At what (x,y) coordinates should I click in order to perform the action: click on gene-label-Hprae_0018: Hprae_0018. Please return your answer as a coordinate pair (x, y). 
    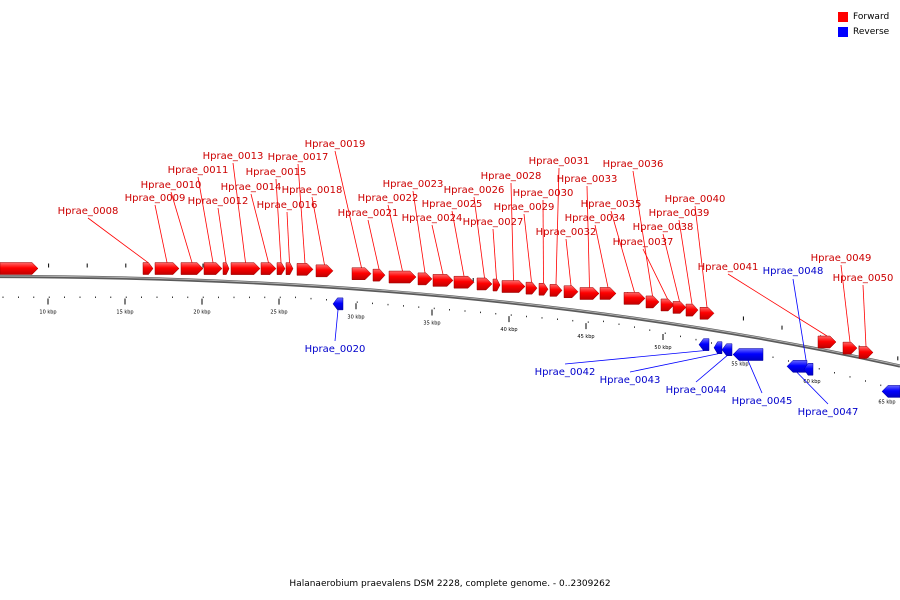
    Looking at the image, I should click on (312, 190).